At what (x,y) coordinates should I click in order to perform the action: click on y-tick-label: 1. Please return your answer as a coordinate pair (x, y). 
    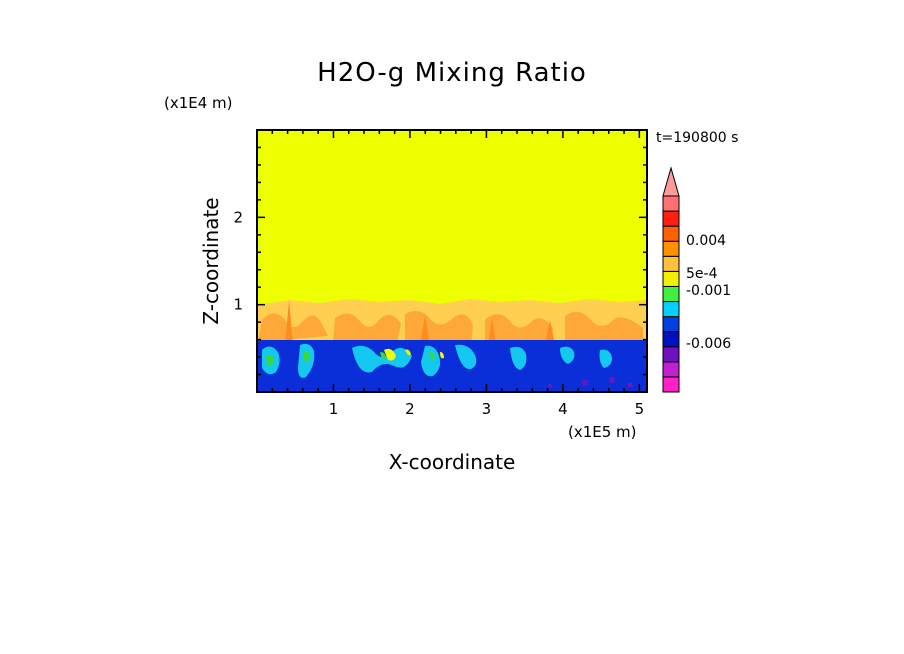
    Looking at the image, I should click on (238, 305).